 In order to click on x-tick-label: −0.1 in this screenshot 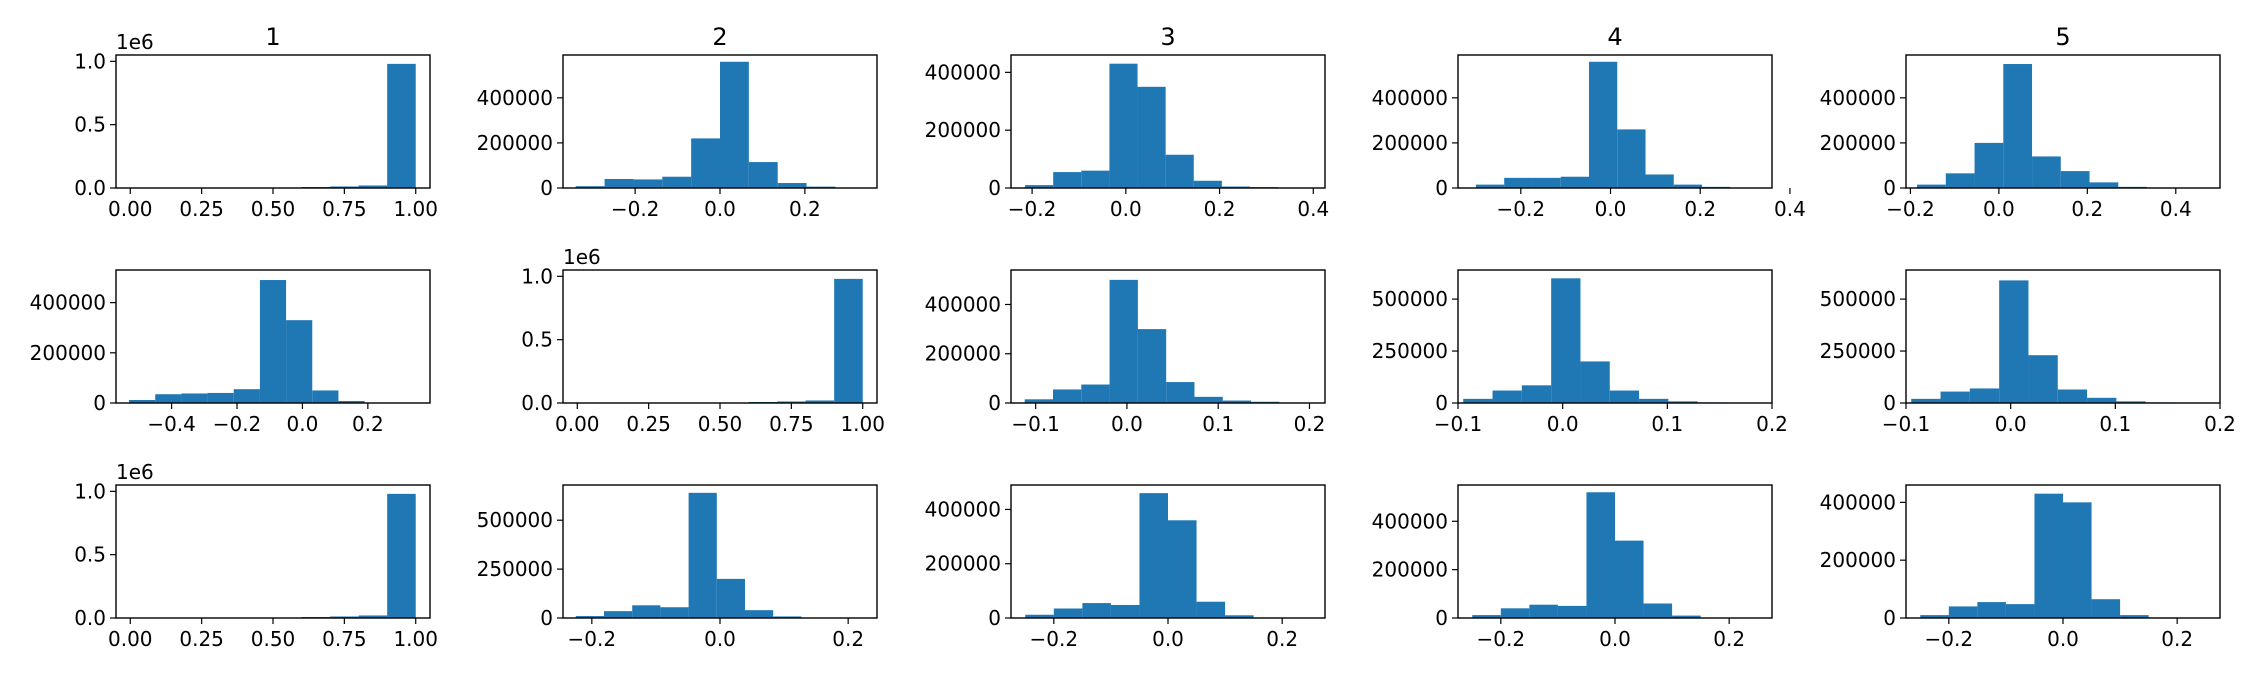, I will do `click(1035, 424)`.